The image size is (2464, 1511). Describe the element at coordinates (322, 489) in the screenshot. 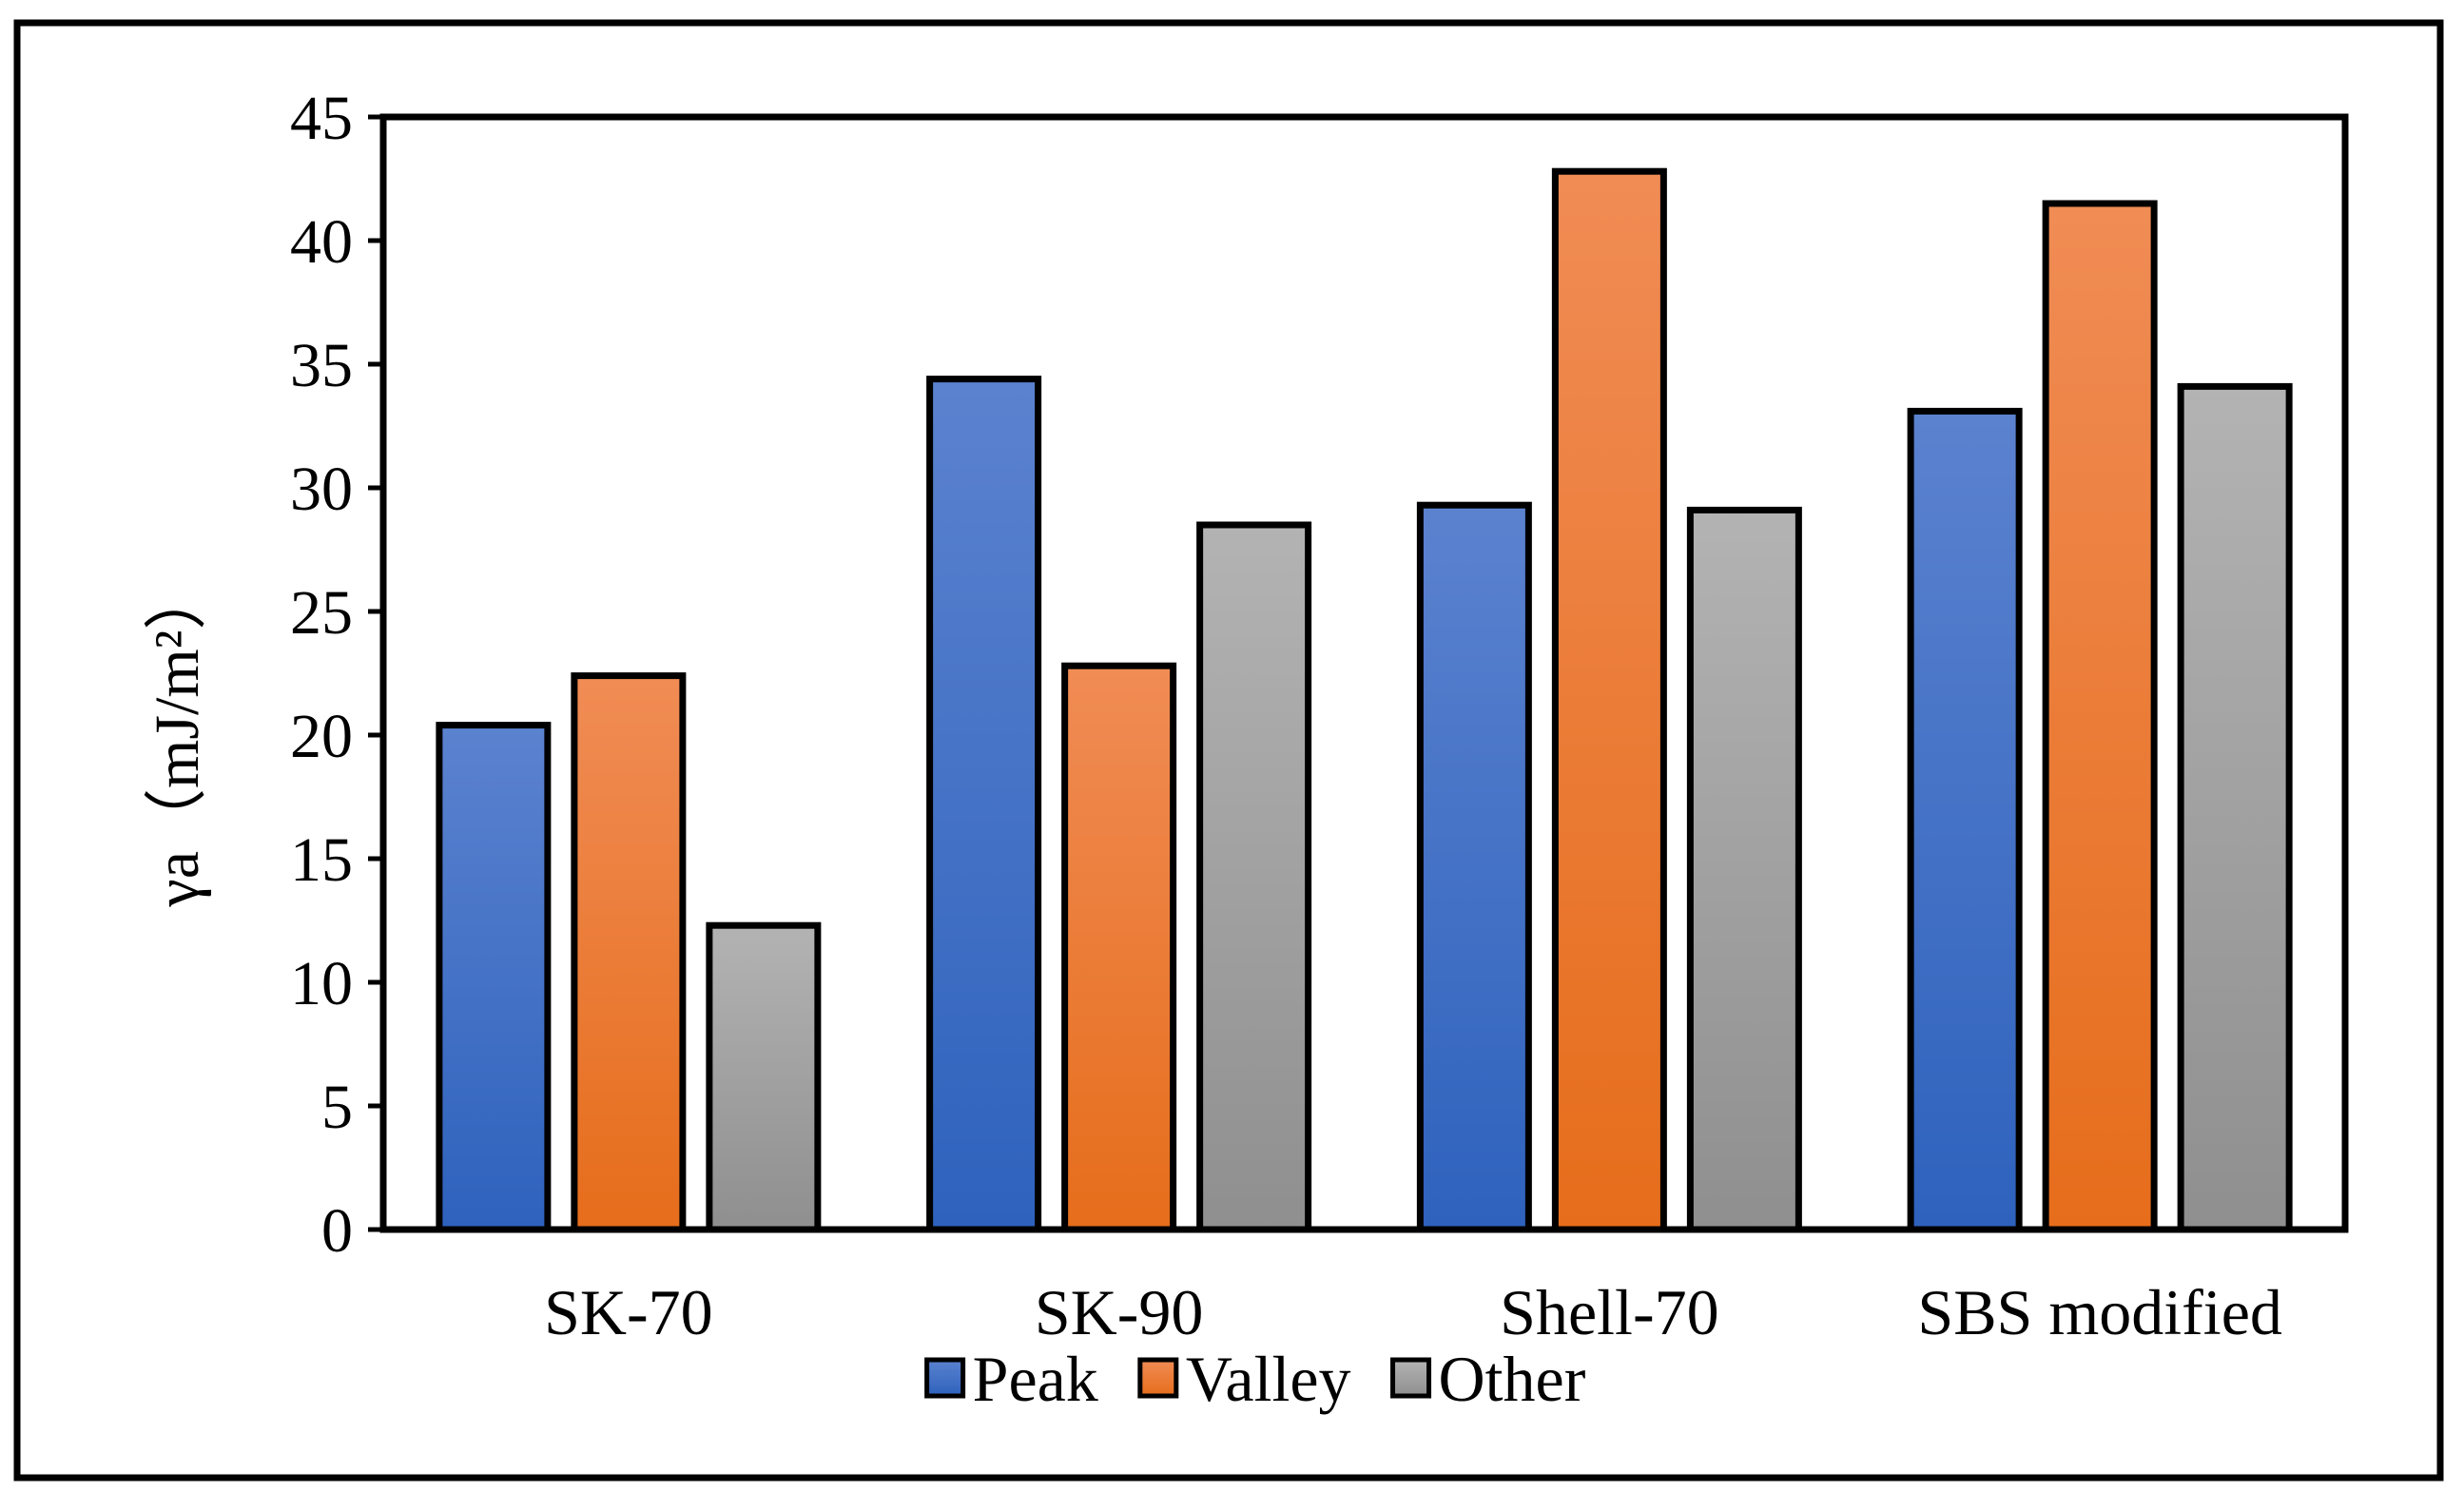

I see `y-tick-label: 30` at that location.